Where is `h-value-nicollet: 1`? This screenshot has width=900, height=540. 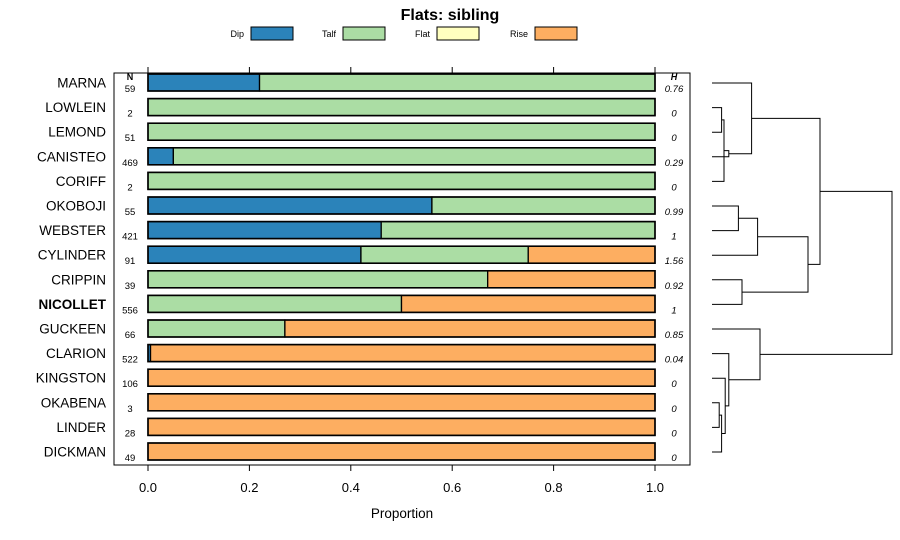
h-value-nicollet: 1 is located at coordinates (673, 310).